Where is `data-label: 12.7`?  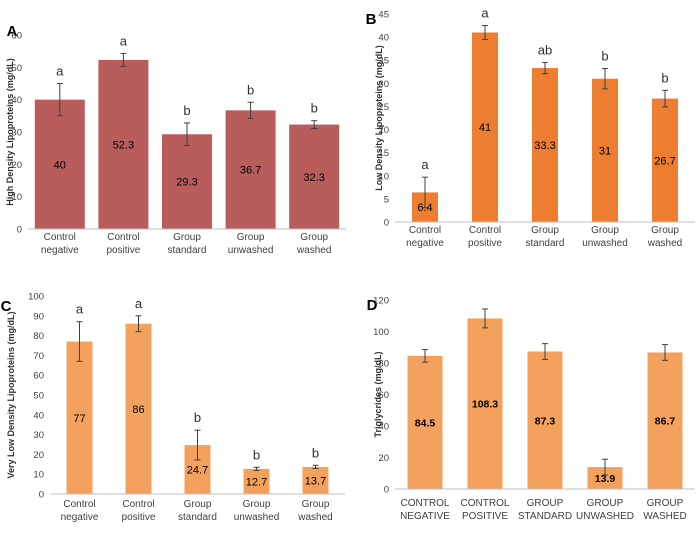
data-label: 12.7 is located at coordinates (256, 482).